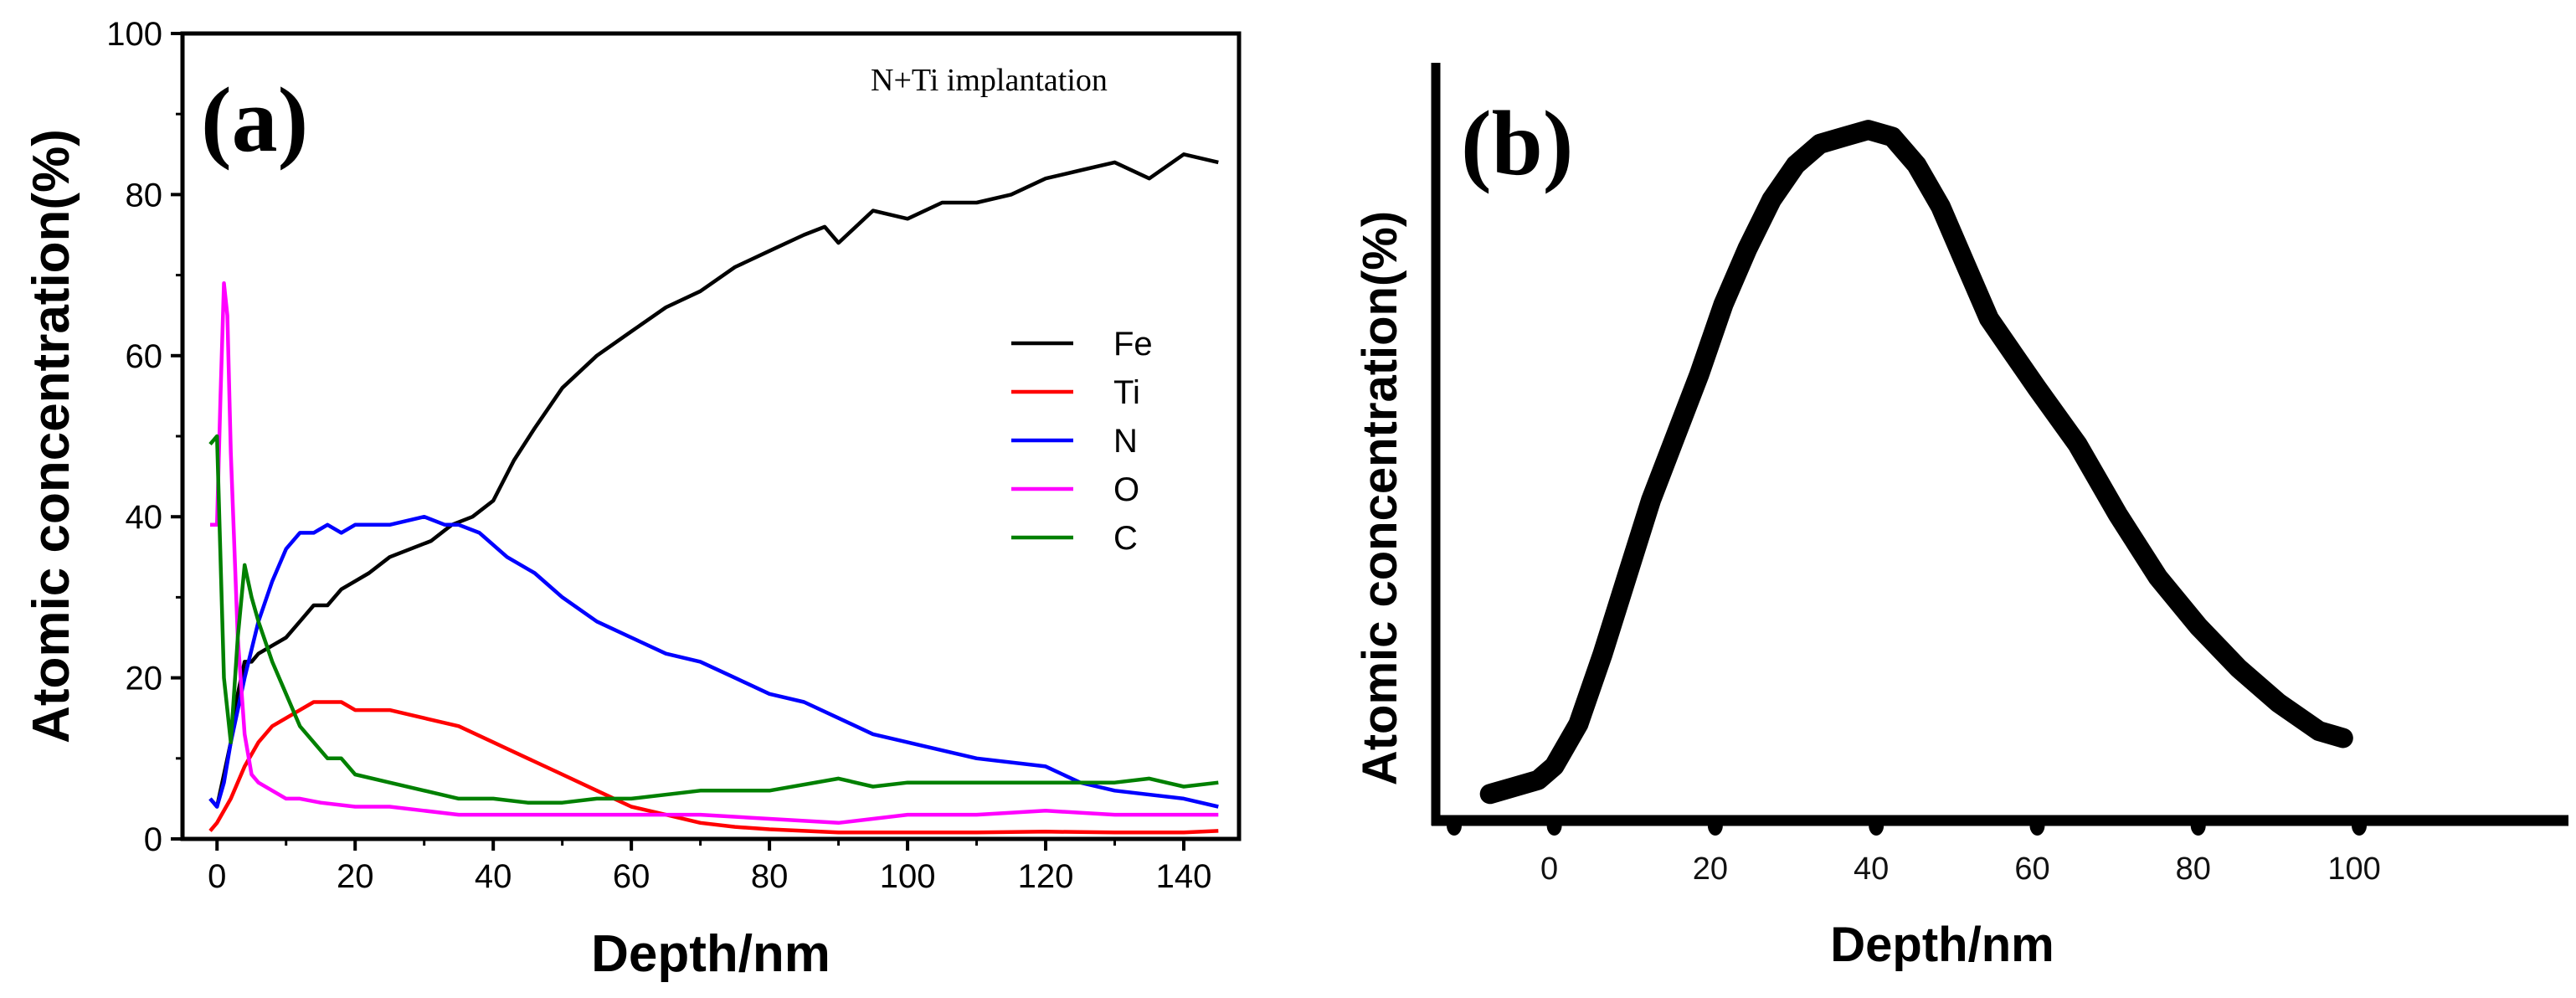  What do you see at coordinates (144, 679) in the screenshot?
I see `y-tick-label: 20` at bounding box center [144, 679].